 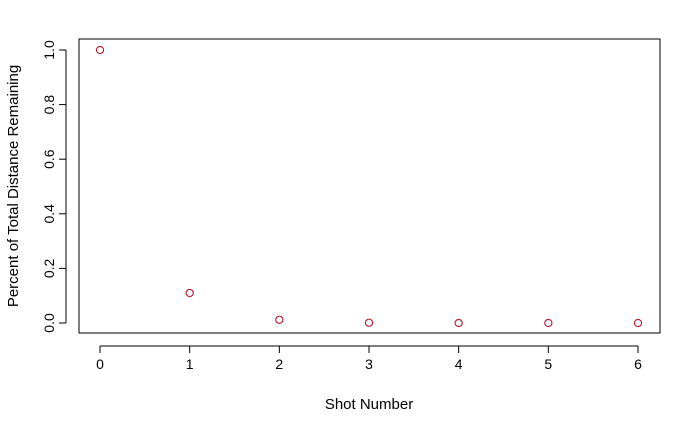 I want to click on x-tick-label: 2, so click(x=279, y=364).